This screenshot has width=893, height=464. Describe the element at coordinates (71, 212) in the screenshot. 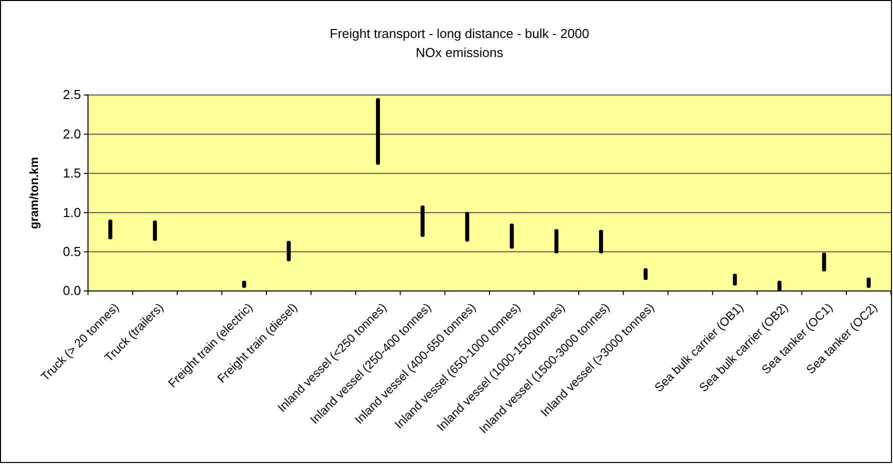

I see `y-tick-label: 1.0` at that location.